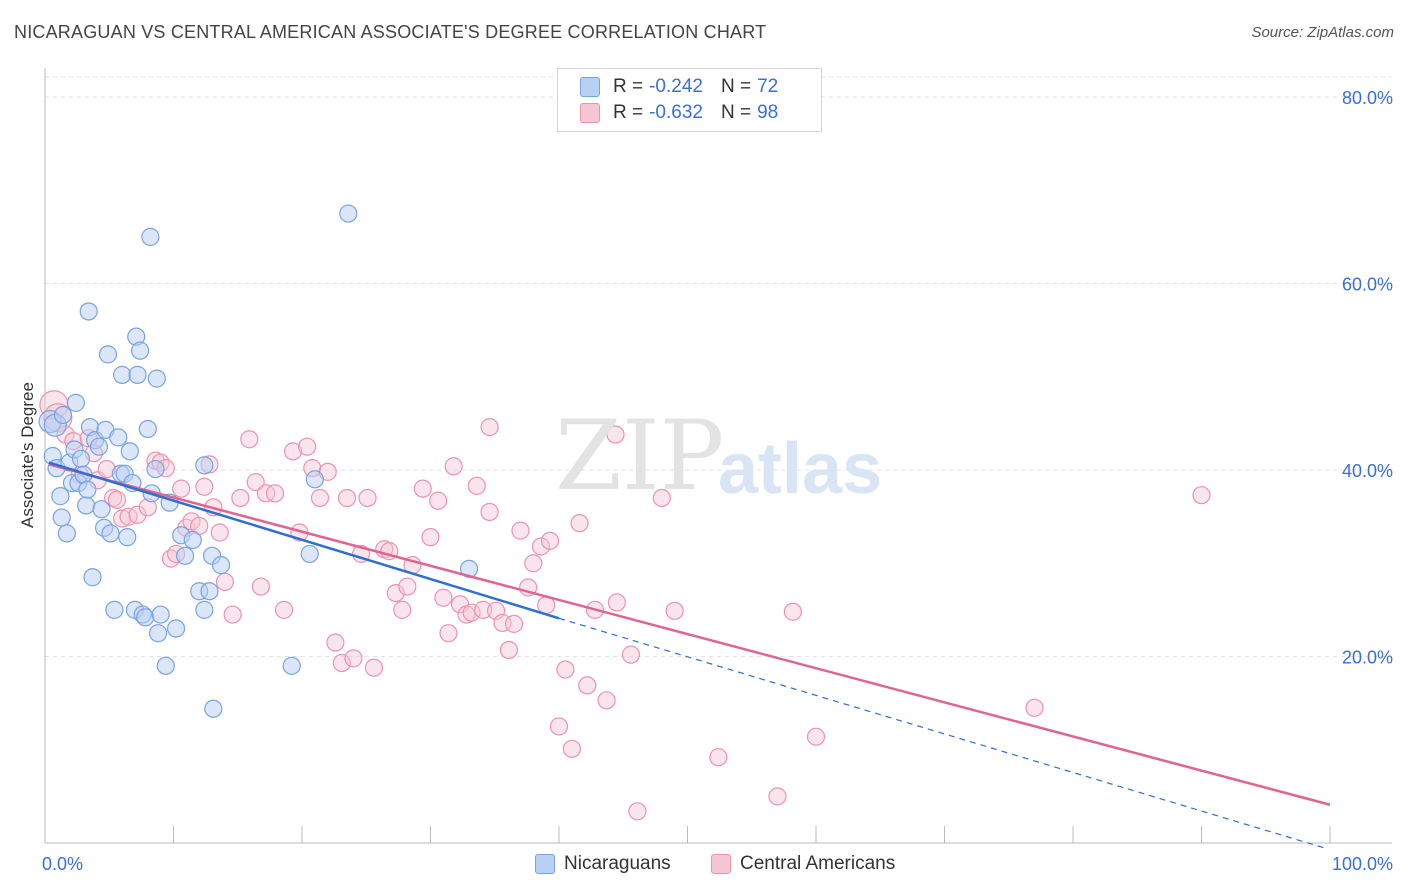  I want to click on y-axis-label: Associate's Degree, so click(27, 455).